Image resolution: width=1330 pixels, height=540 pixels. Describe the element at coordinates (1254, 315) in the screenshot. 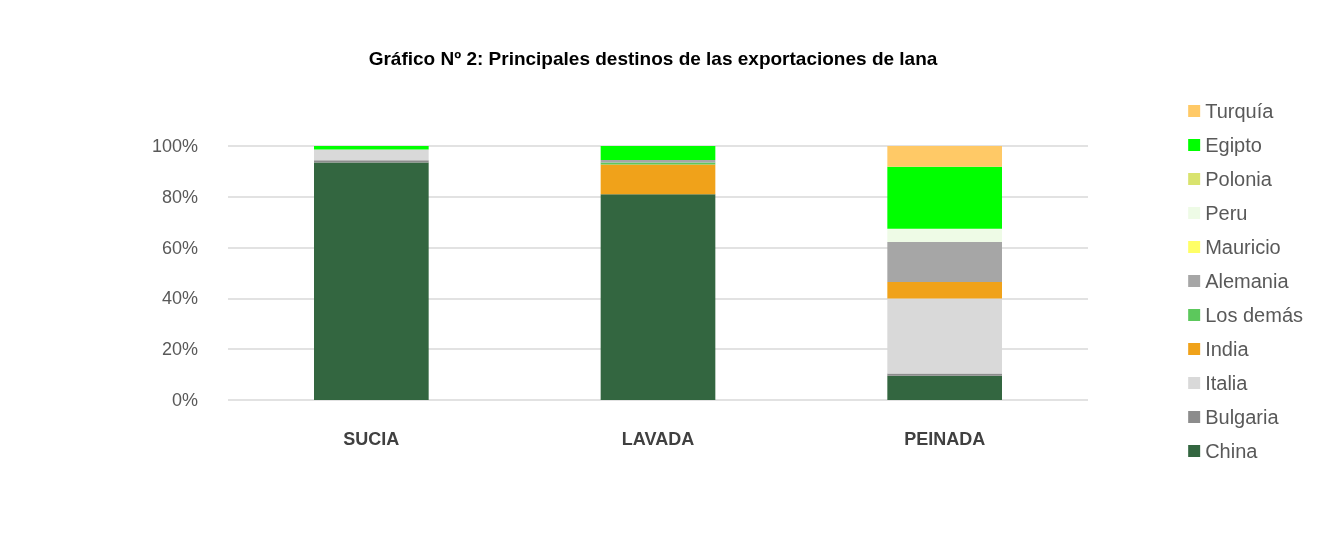

I see `legend-label: Los demás` at that location.